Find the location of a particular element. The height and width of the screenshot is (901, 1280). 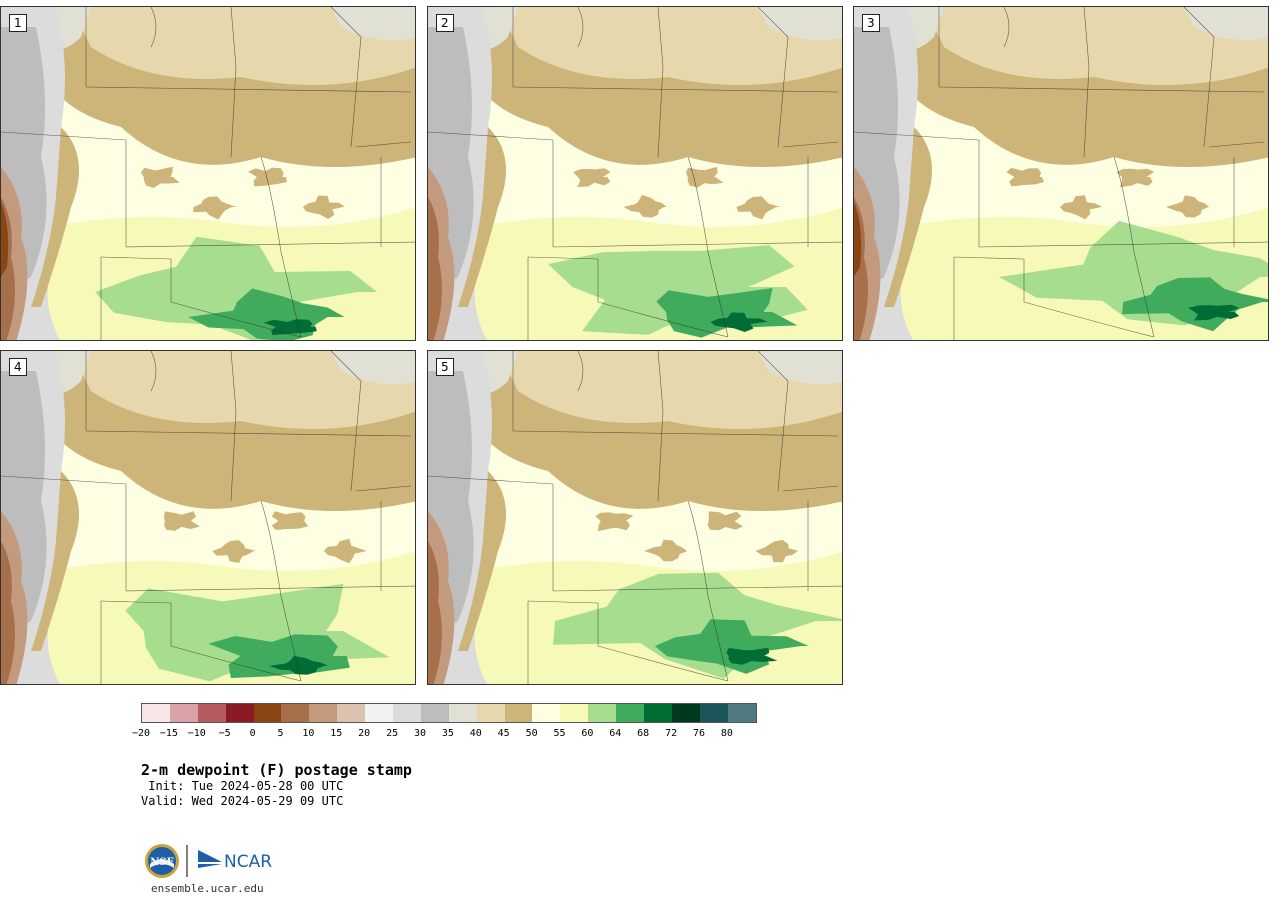

map-panel: 4 is located at coordinates (208, 517).